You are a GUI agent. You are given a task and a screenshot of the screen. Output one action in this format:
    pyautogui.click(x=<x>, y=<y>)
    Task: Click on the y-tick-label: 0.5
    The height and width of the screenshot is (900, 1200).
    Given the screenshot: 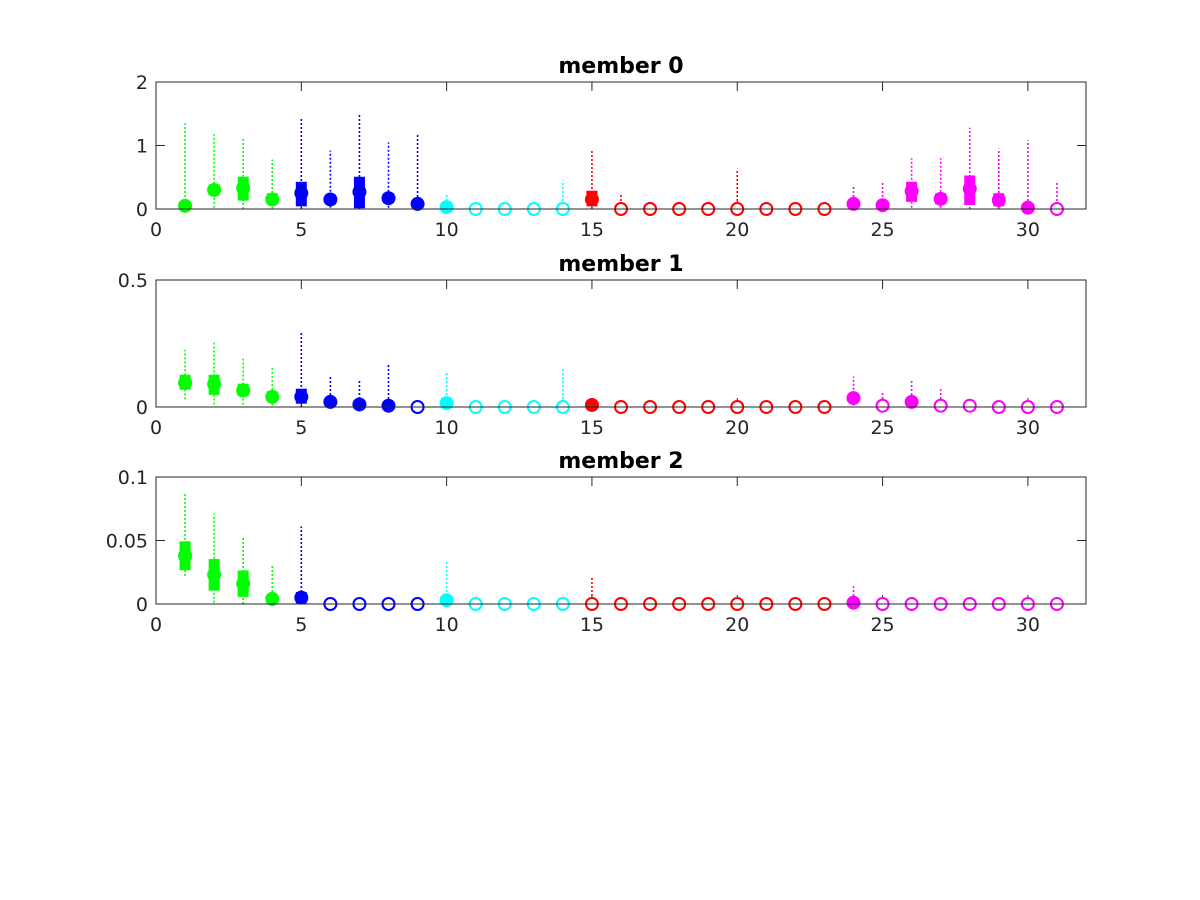 What is the action you would take?
    pyautogui.click(x=133, y=281)
    